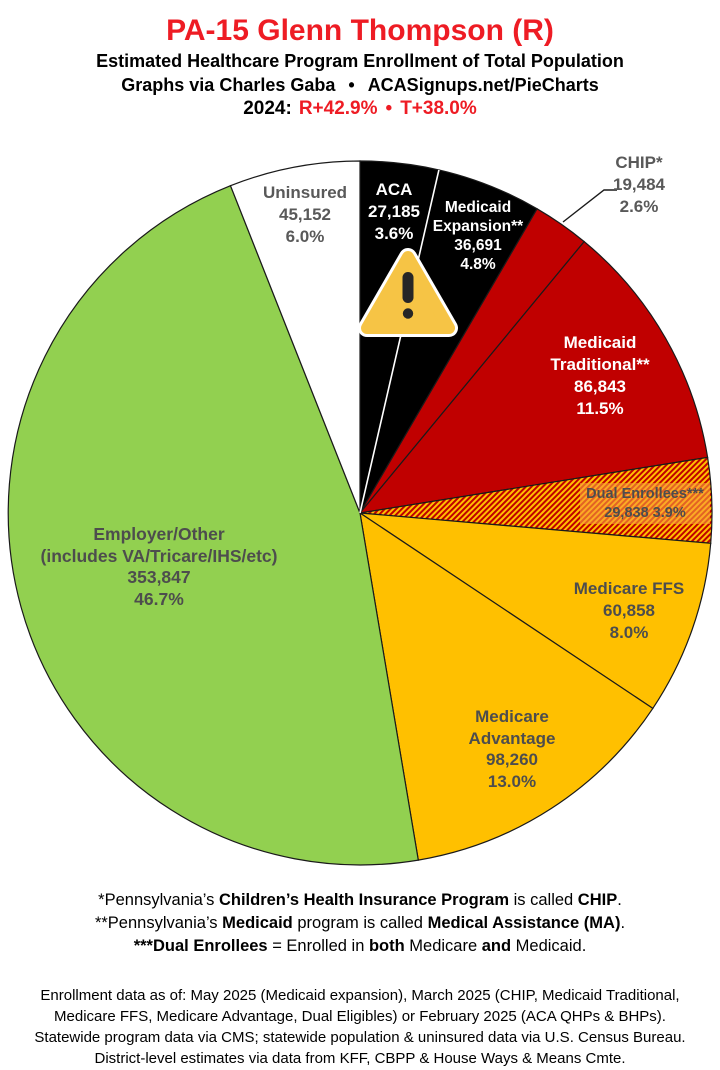 This screenshot has height=1070, width=720. Describe the element at coordinates (158, 923) in the screenshot. I see `footnote-text: **Pennsylvania’s` at that location.